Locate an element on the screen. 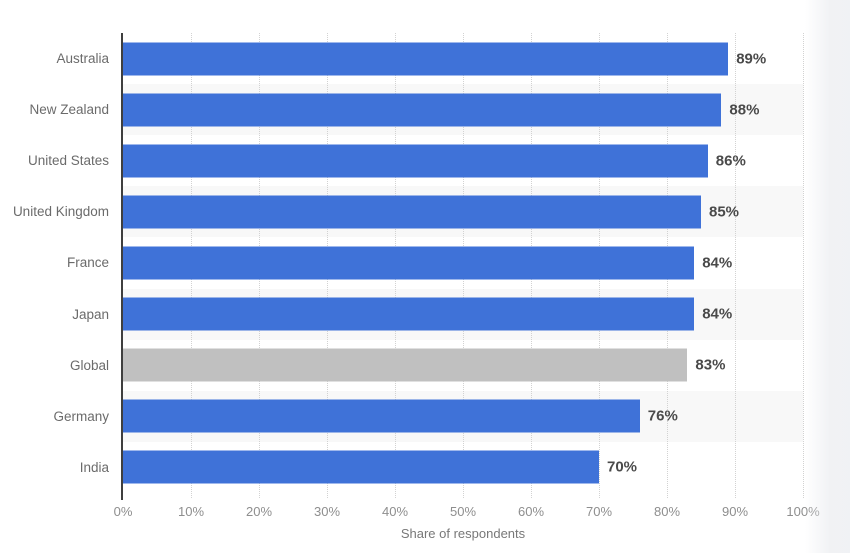  category-label: New Zealand is located at coordinates (69, 110).